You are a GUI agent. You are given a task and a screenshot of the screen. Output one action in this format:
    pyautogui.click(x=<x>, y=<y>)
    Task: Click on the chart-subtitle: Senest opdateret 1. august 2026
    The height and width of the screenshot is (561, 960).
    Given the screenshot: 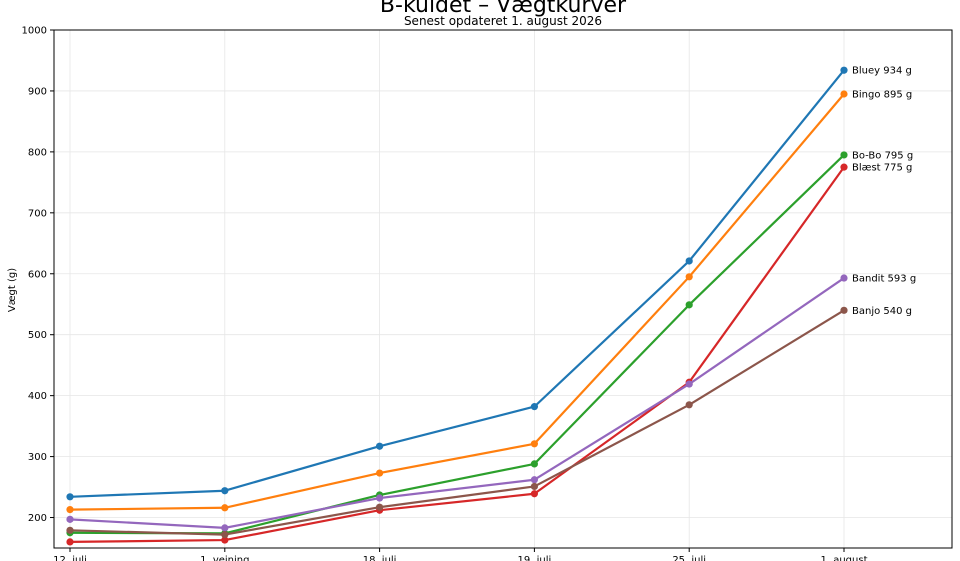 What is the action you would take?
    pyautogui.click(x=503, y=21)
    